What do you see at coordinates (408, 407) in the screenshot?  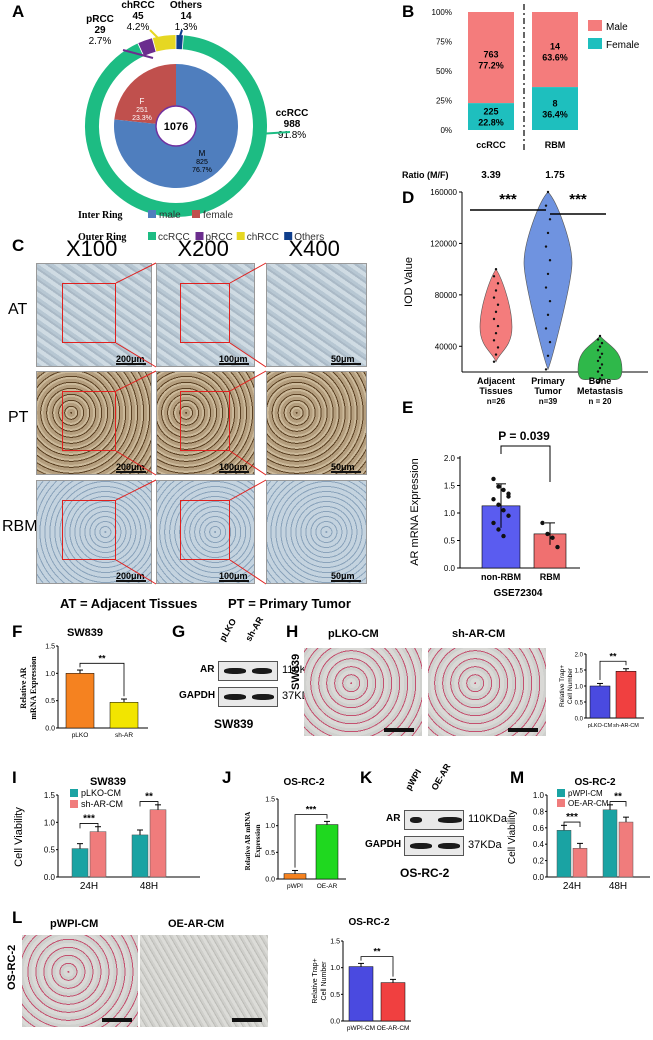 I see `panel-label-e: E` at bounding box center [408, 407].